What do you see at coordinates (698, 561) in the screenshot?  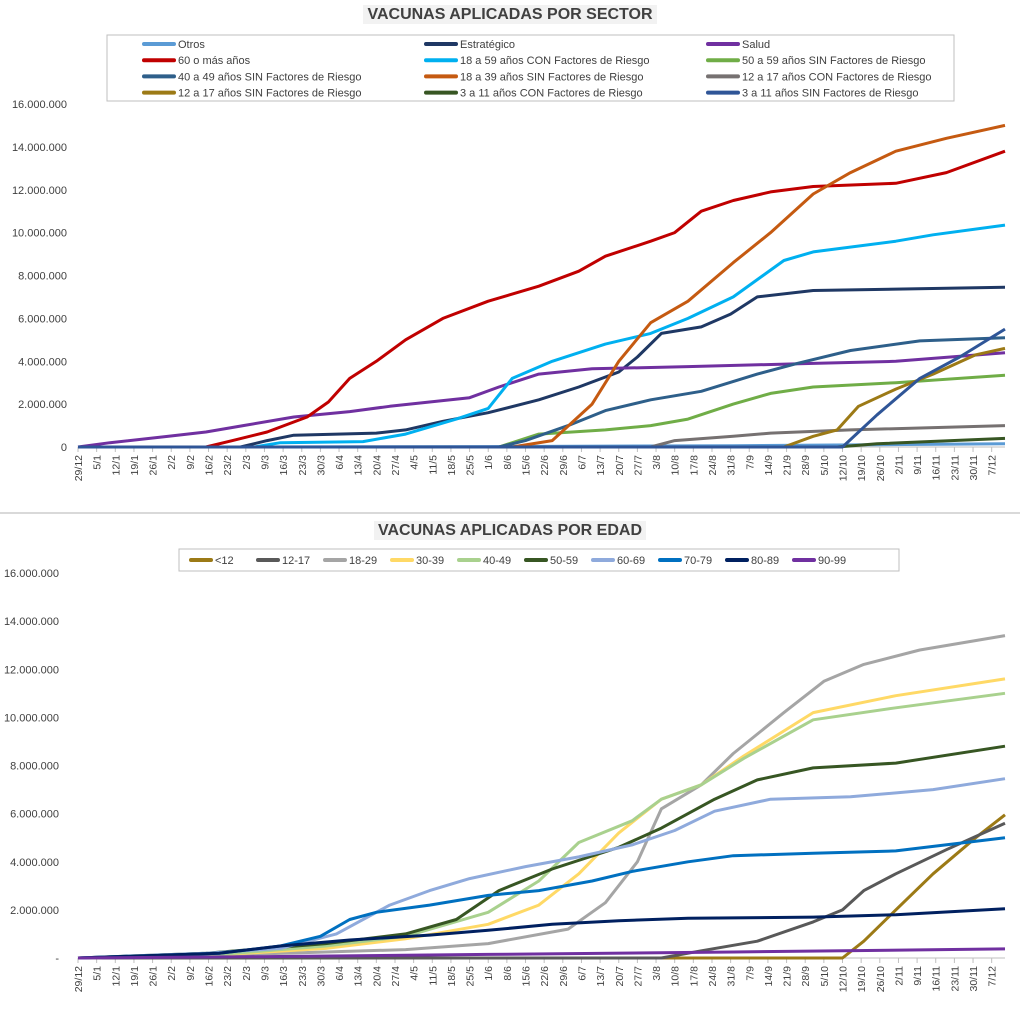 I see `legend-label: 70-79` at bounding box center [698, 561].